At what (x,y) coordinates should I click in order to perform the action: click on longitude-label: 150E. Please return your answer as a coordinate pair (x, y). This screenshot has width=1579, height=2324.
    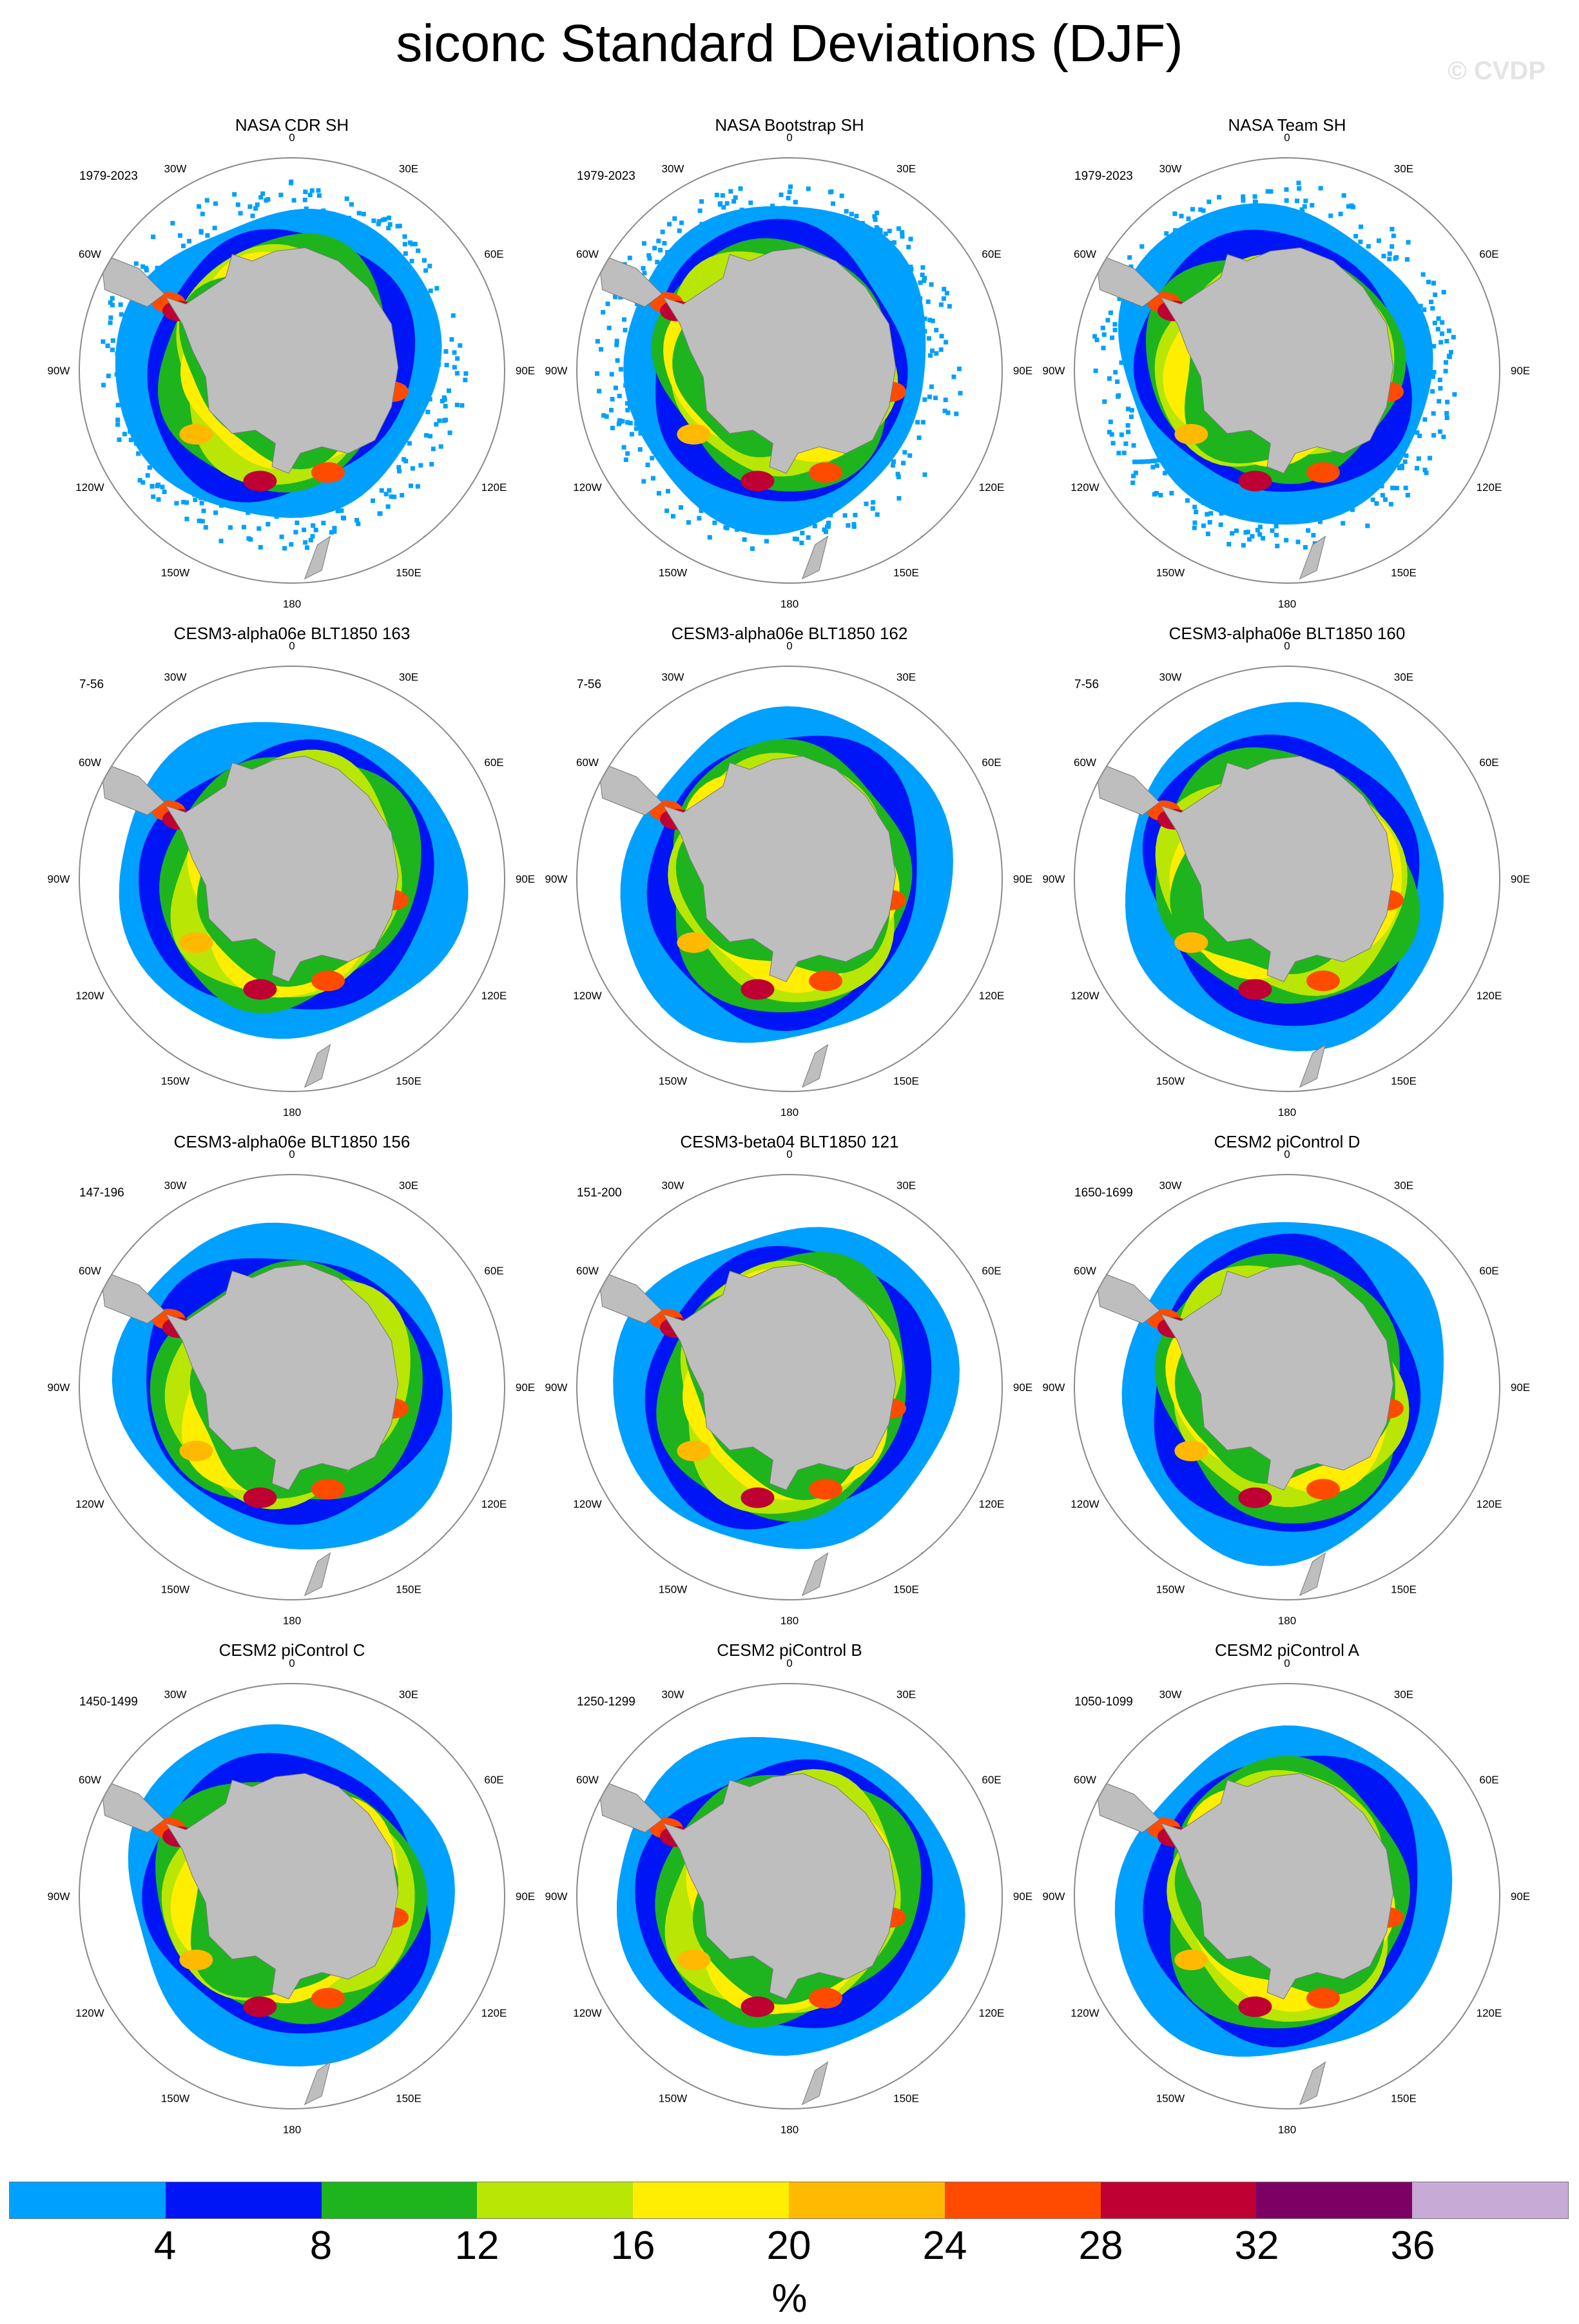
    Looking at the image, I should click on (1404, 1590).